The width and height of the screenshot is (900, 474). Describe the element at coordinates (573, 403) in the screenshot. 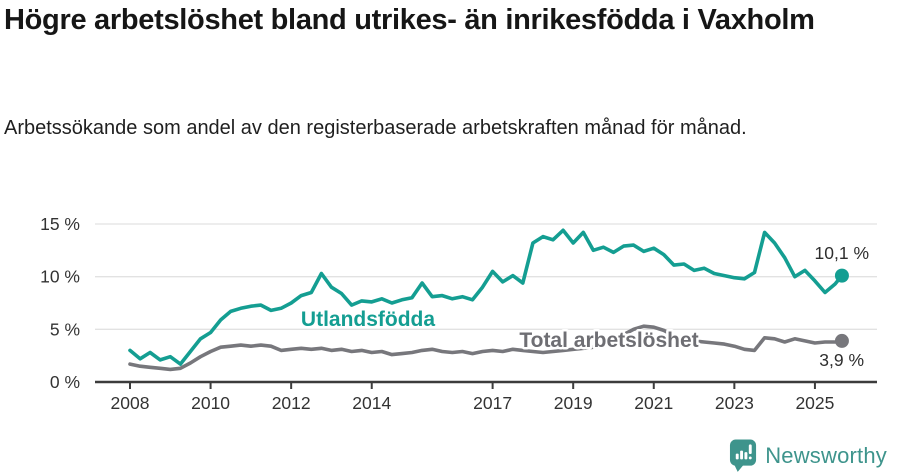

I see `x-tick-label: 2019` at that location.